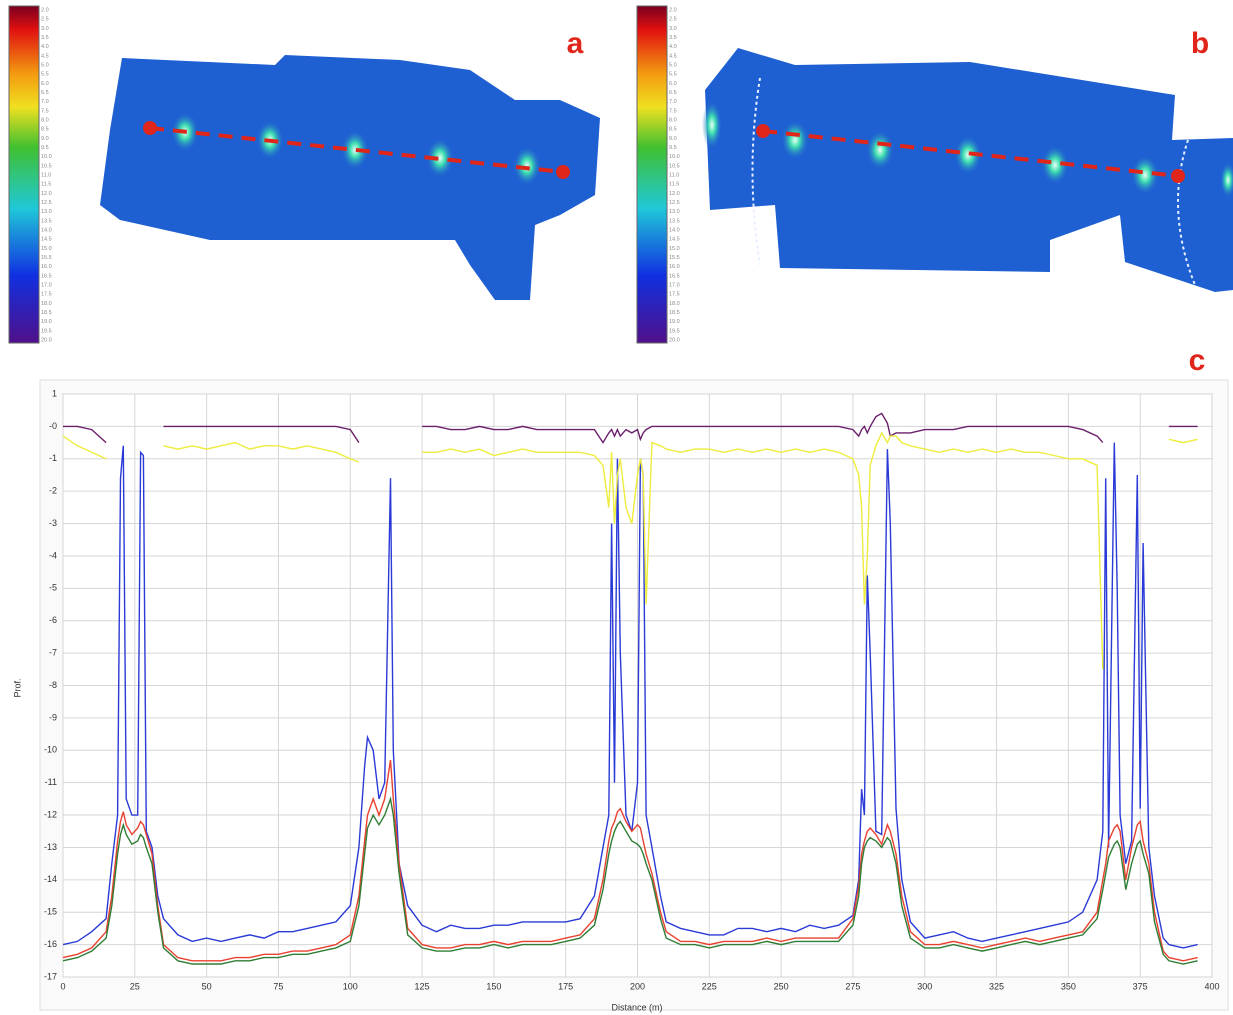  I want to click on x-tick-label: 25, so click(135, 986).